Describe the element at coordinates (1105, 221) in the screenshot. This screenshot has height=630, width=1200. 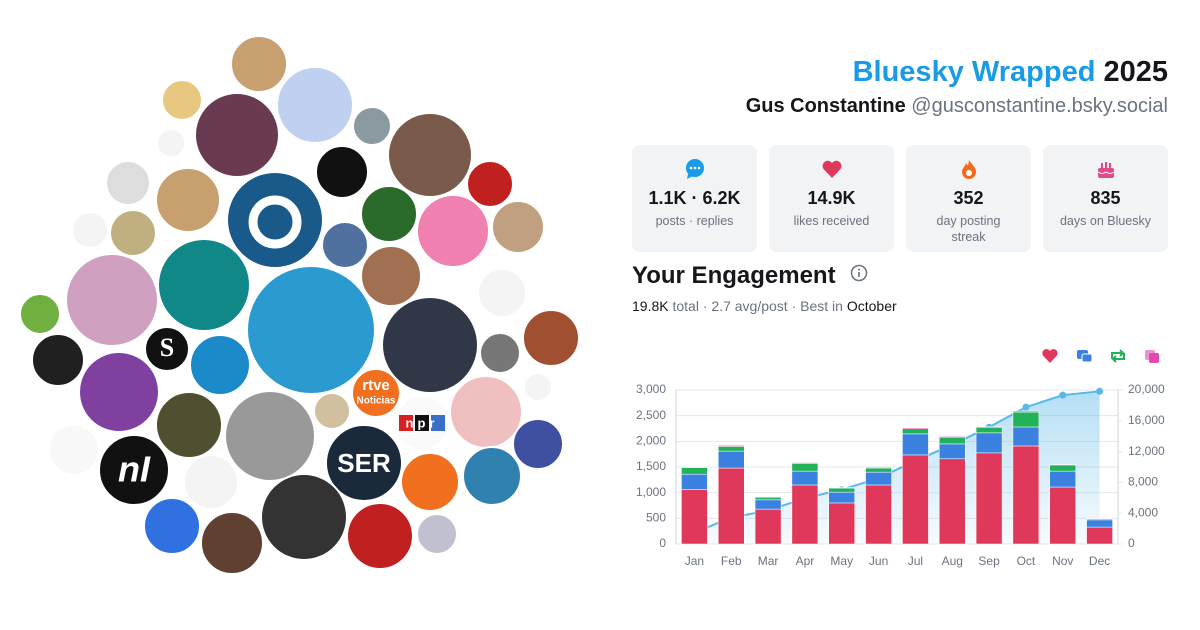
I see `stat-label: days on Bluesky` at that location.